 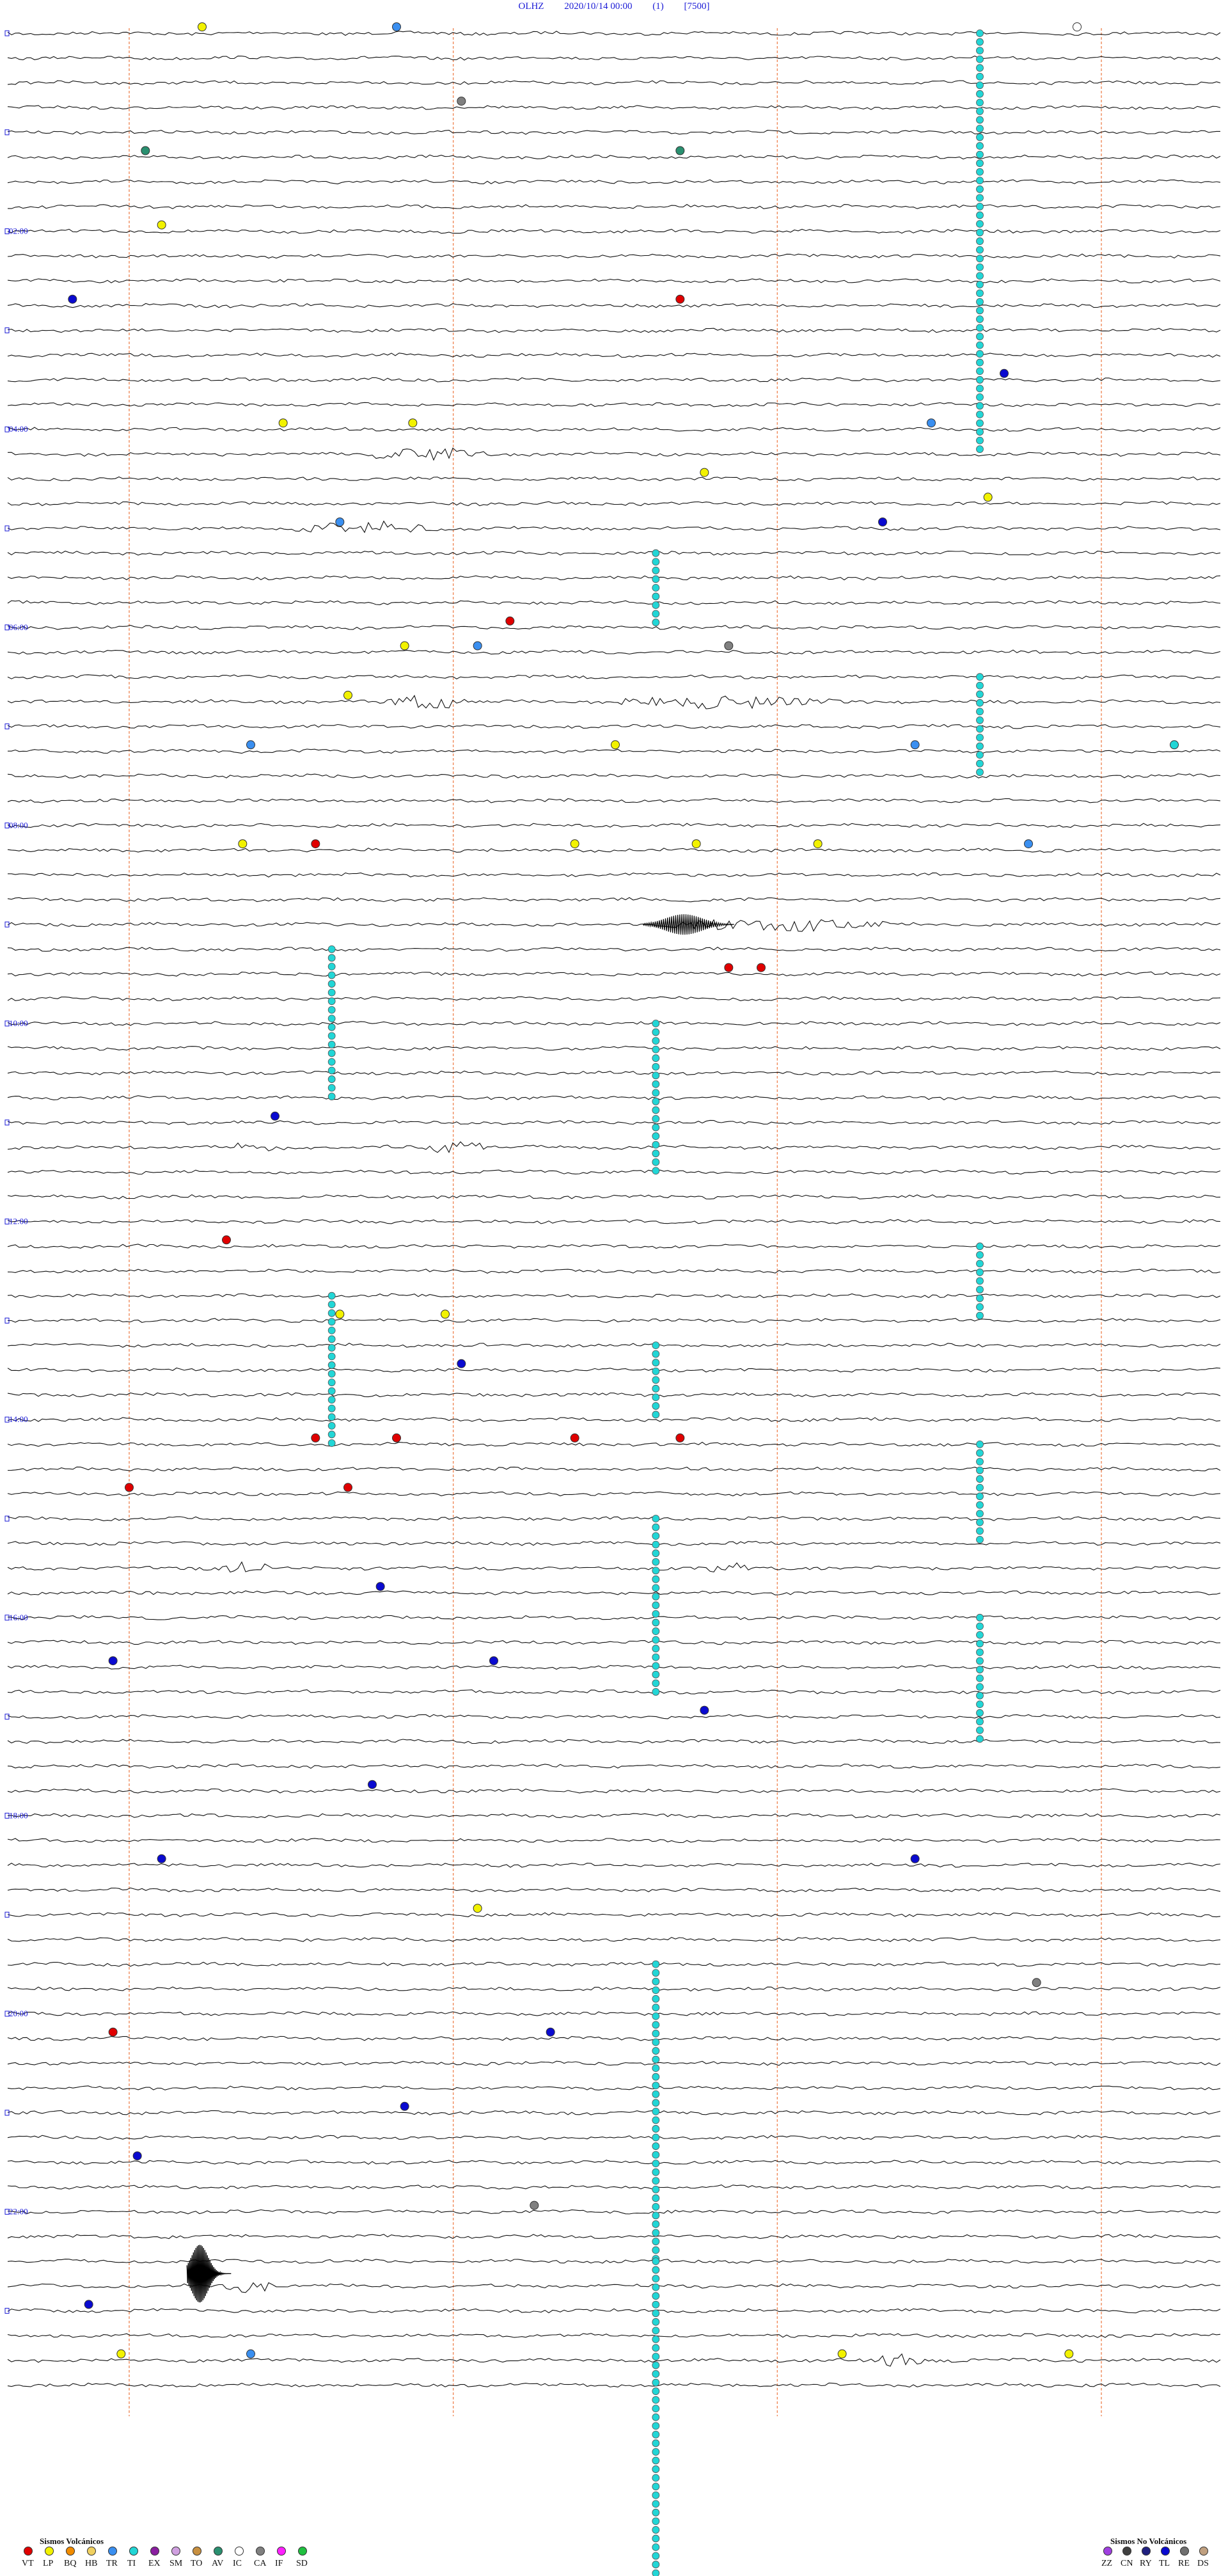 I want to click on volcanic-legend-title: Sismos Volcánicos, so click(x=72, y=2541).